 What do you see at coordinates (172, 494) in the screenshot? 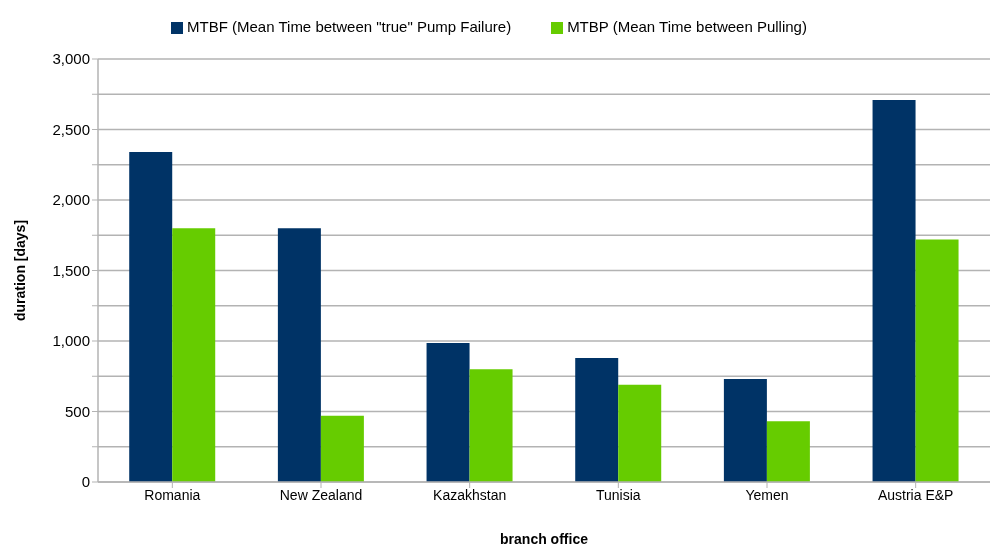
I see `x-tick-label: Romania` at bounding box center [172, 494].